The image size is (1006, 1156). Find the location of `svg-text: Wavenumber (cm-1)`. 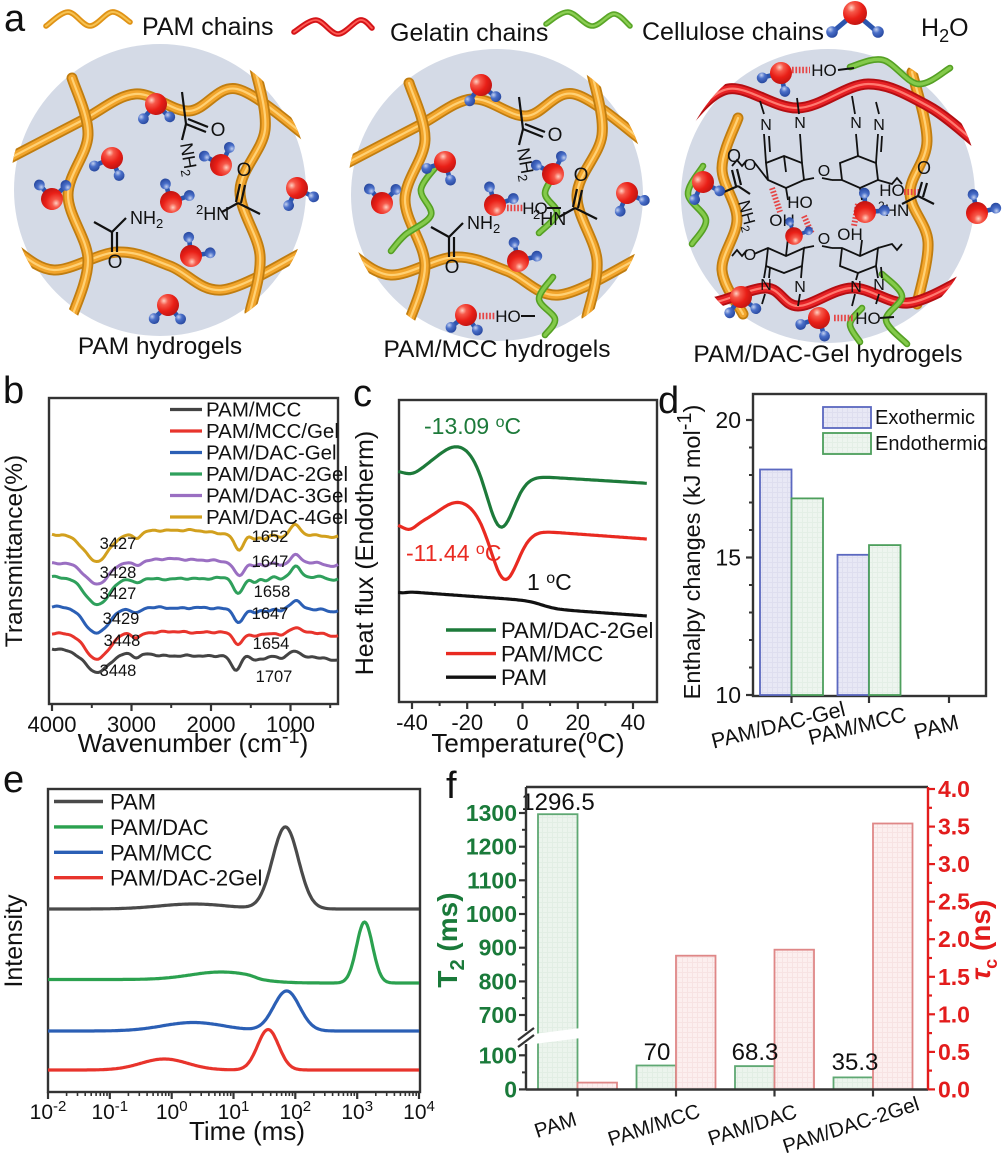

svg-text: Wavenumber (cm-1) is located at coordinates (193, 742).